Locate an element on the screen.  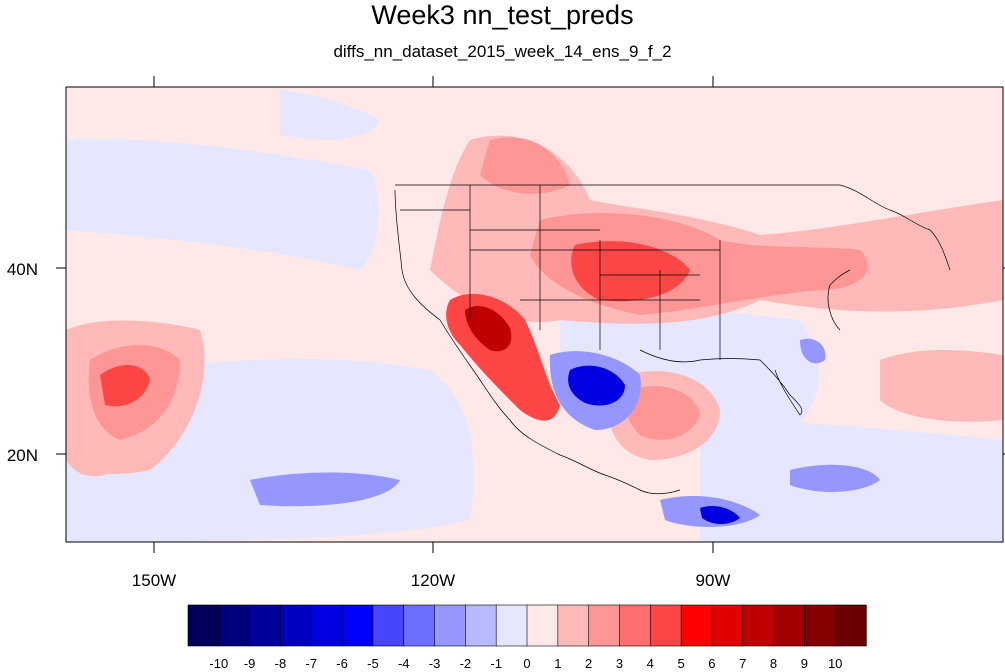
colorbar-label: 2 is located at coordinates (588, 663).